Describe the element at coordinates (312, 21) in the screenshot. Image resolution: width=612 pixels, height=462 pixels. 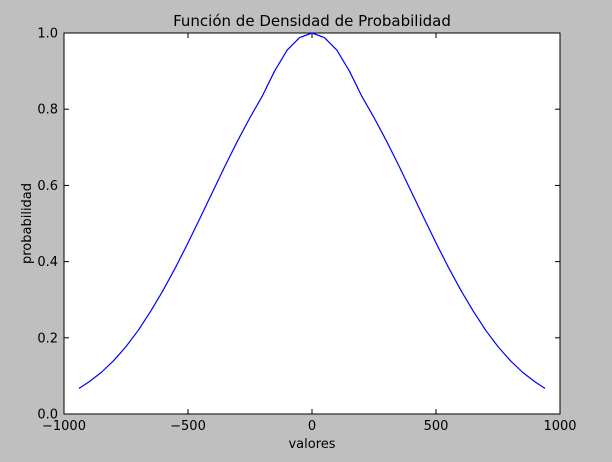
I see `chart-title: Función de Densidad de Probabilidad` at that location.